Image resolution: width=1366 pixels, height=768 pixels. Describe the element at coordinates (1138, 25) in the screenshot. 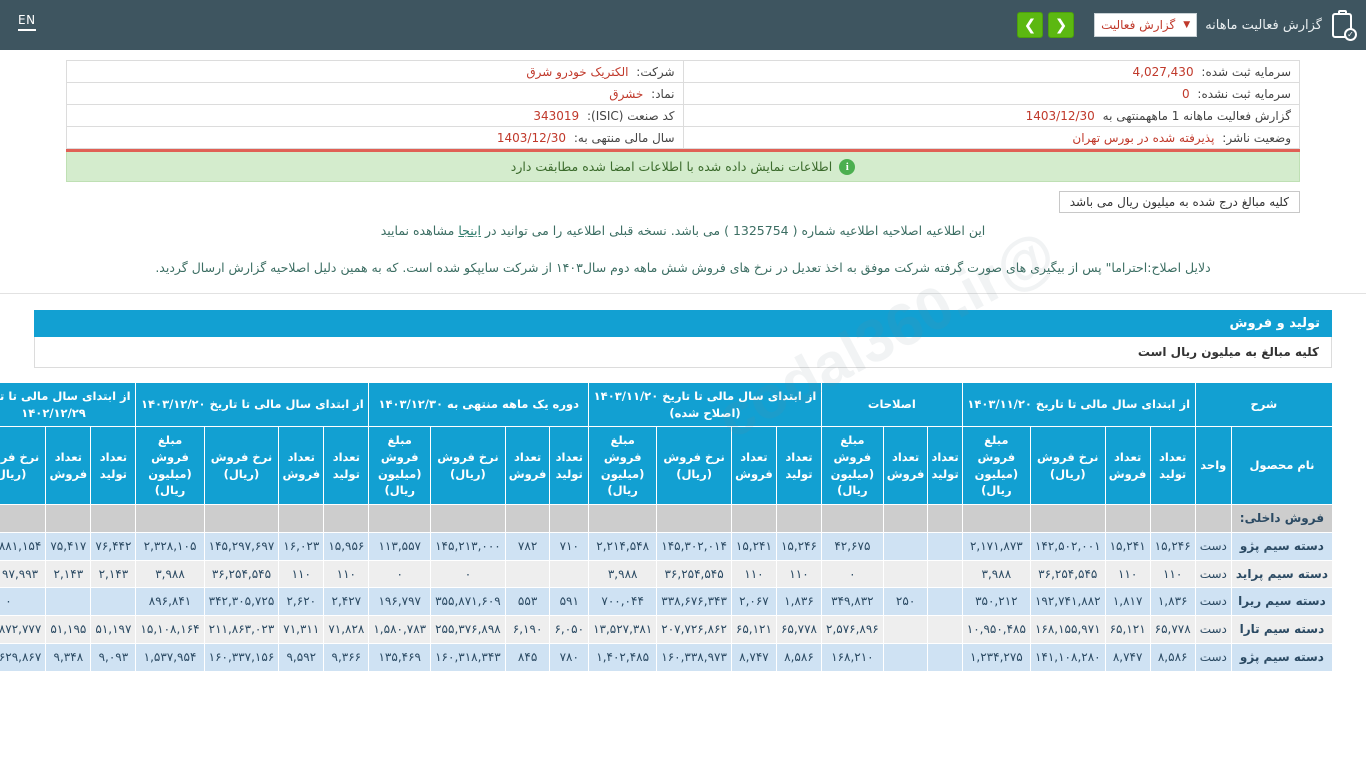

I see `activity-report-select-value: گزارش فعالیت` at that location.